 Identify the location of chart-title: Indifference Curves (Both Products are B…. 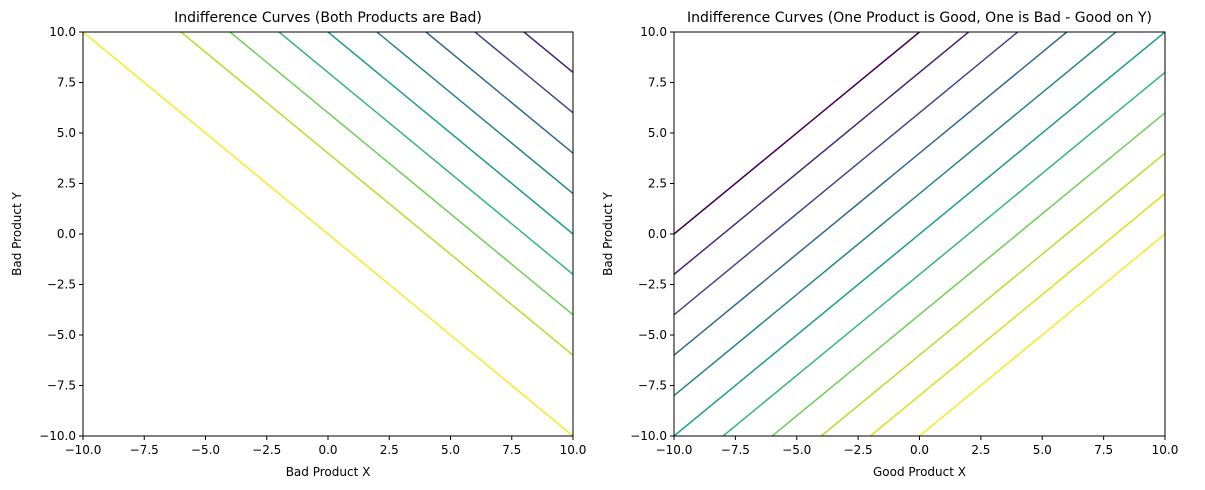
(328, 18).